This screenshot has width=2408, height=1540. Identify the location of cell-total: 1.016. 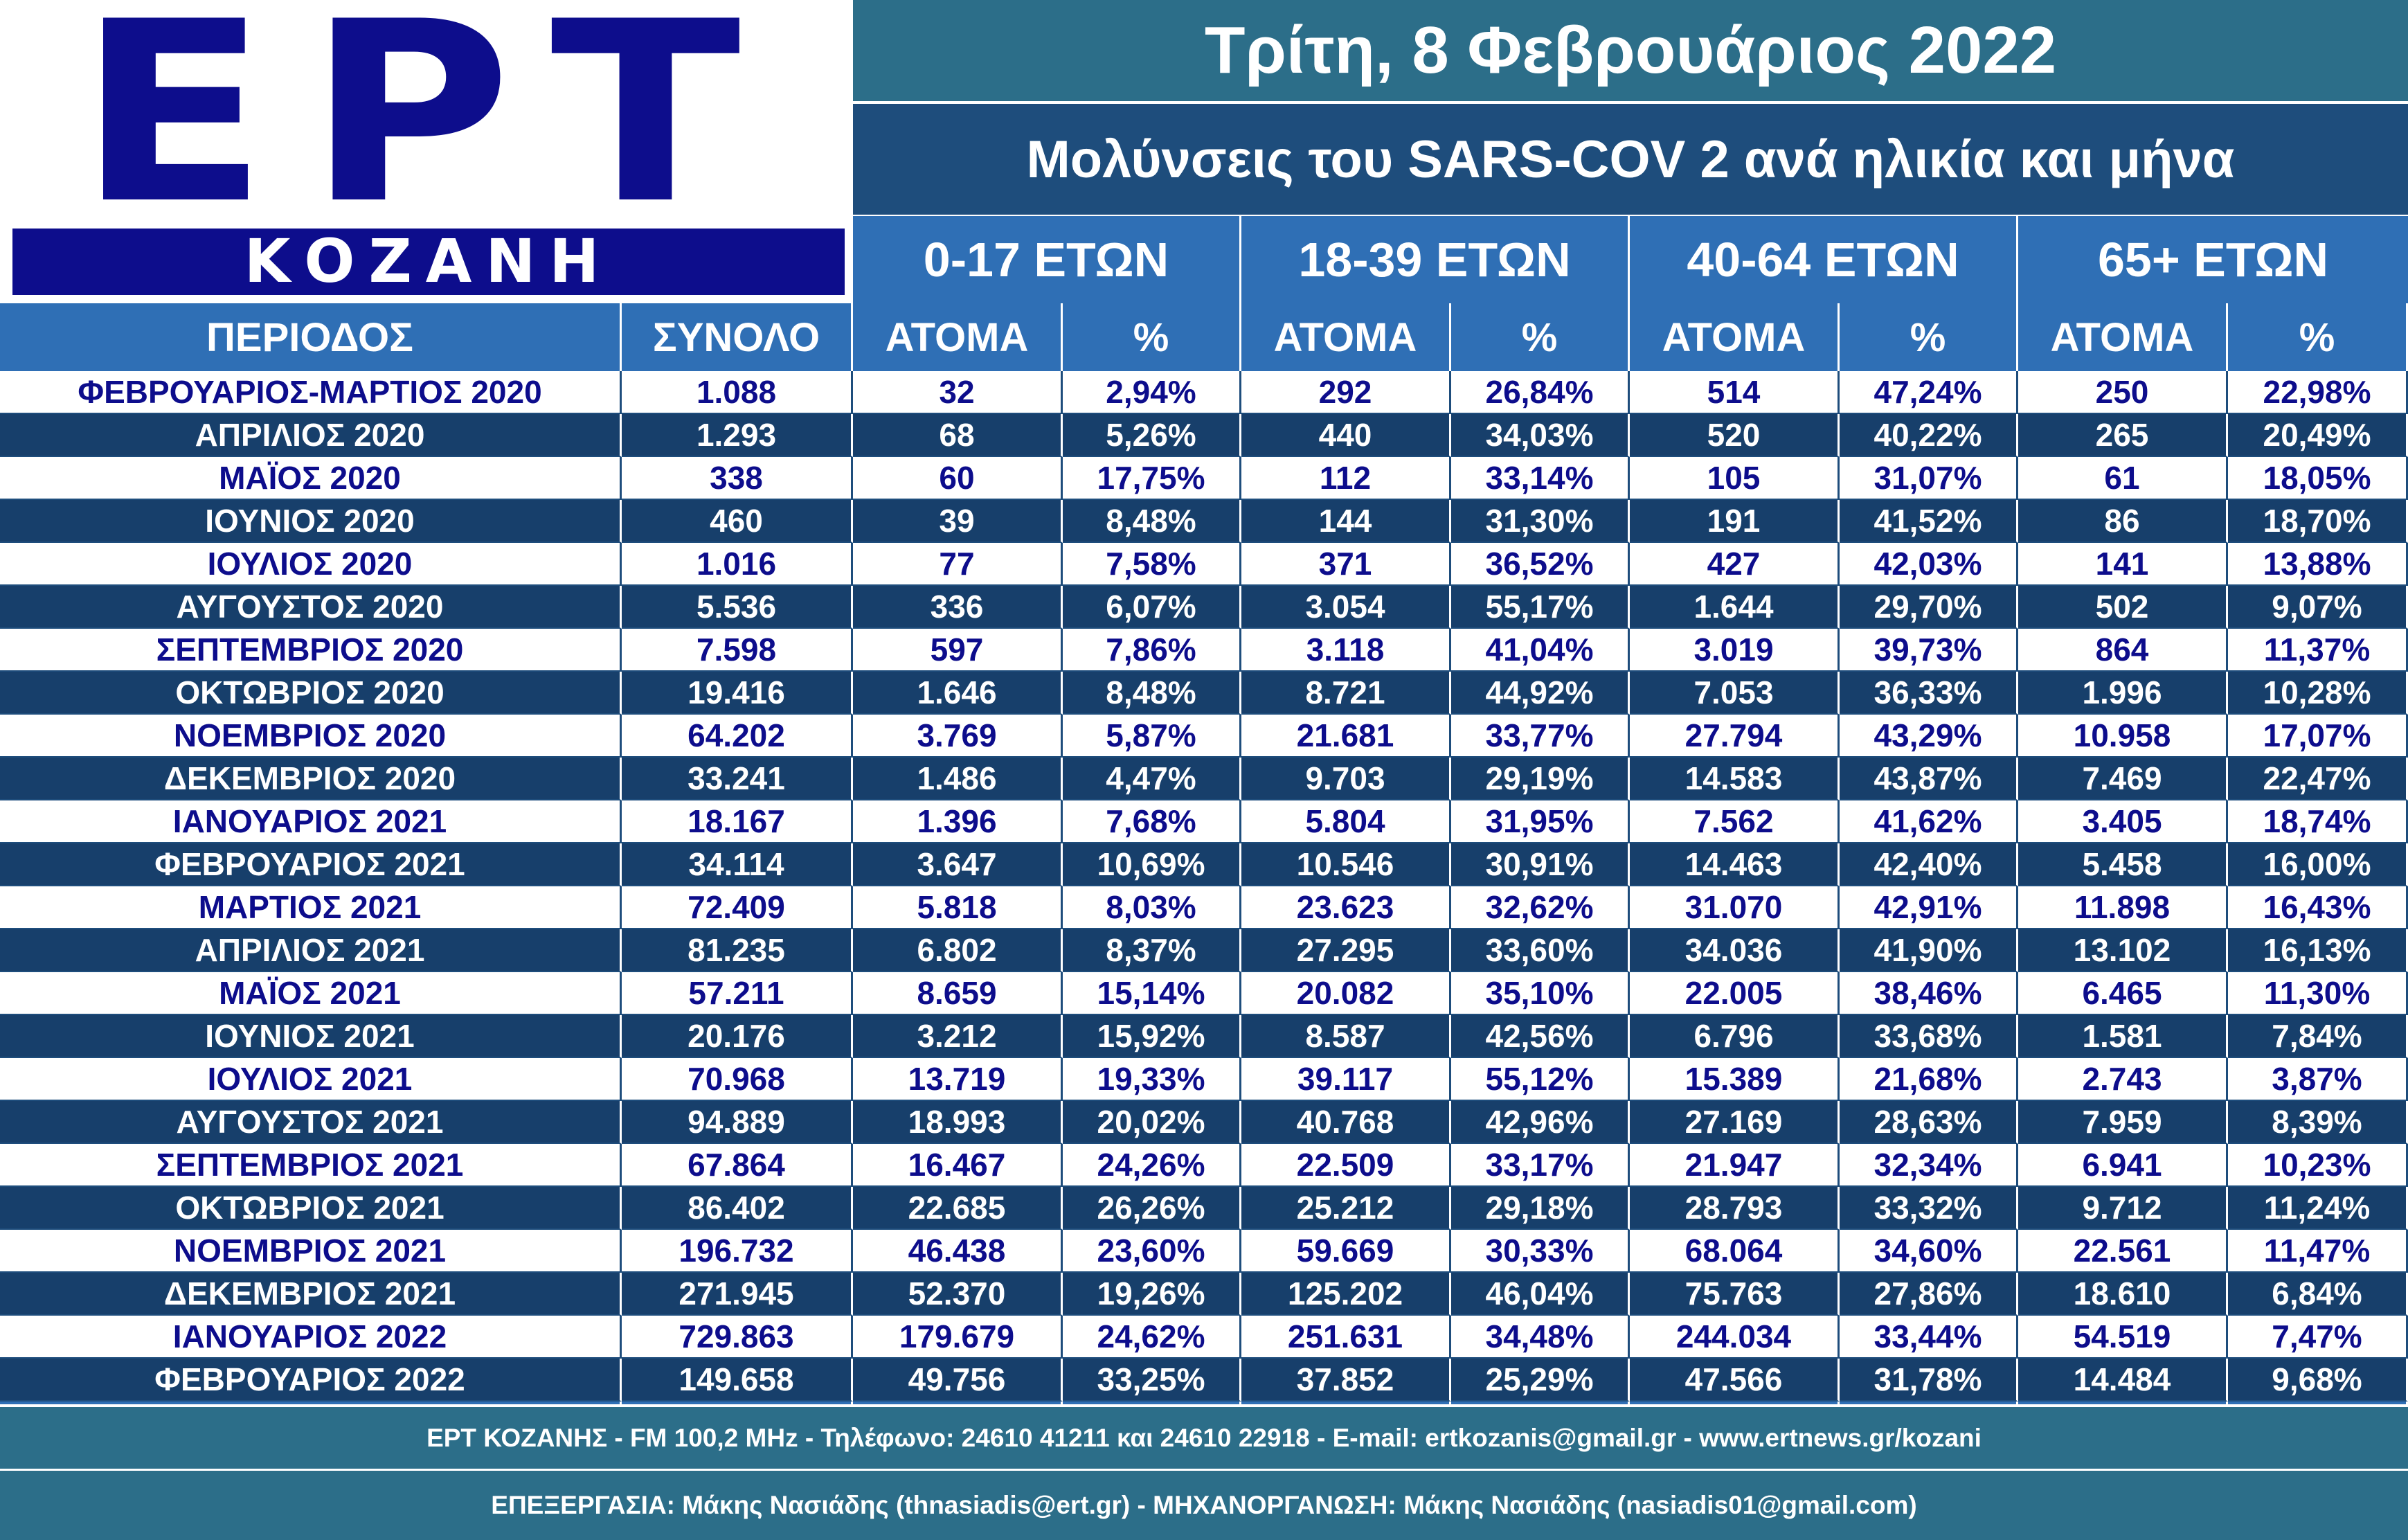
(738, 565).